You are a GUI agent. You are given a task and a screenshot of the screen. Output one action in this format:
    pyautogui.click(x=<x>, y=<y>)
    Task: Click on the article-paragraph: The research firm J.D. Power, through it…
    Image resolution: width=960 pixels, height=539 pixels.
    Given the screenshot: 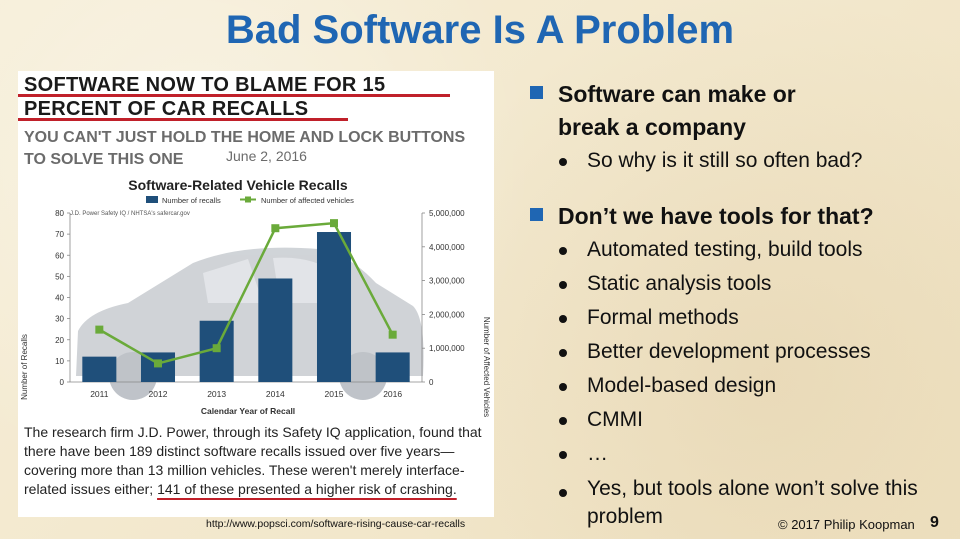 What is the action you would take?
    pyautogui.click(x=259, y=461)
    